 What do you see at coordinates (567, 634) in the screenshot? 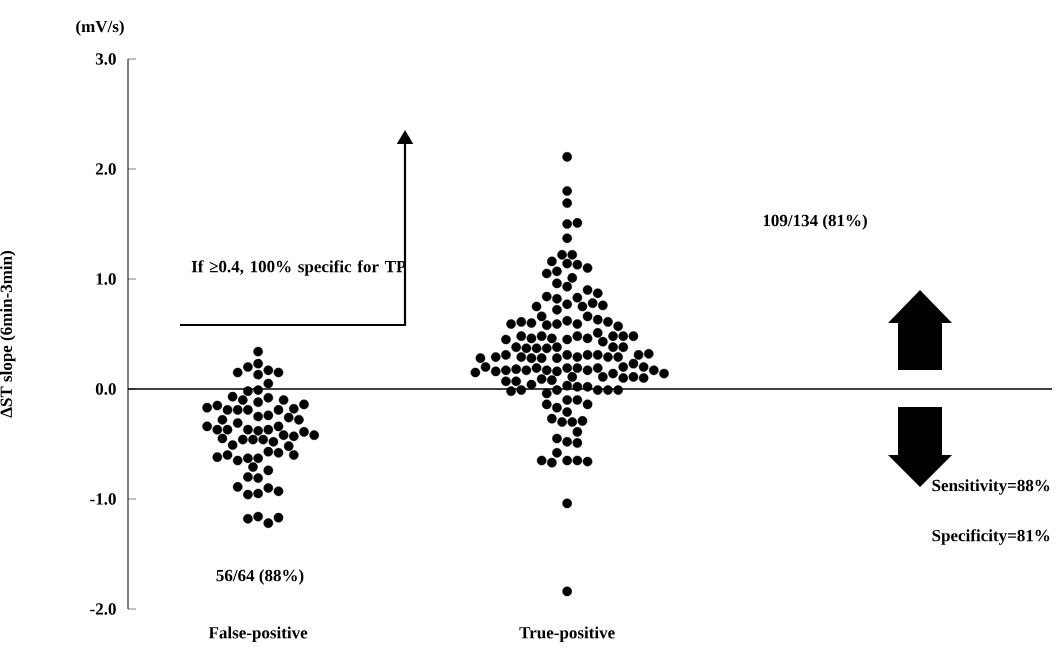
I see `x-tick-label: True-positive` at bounding box center [567, 634].